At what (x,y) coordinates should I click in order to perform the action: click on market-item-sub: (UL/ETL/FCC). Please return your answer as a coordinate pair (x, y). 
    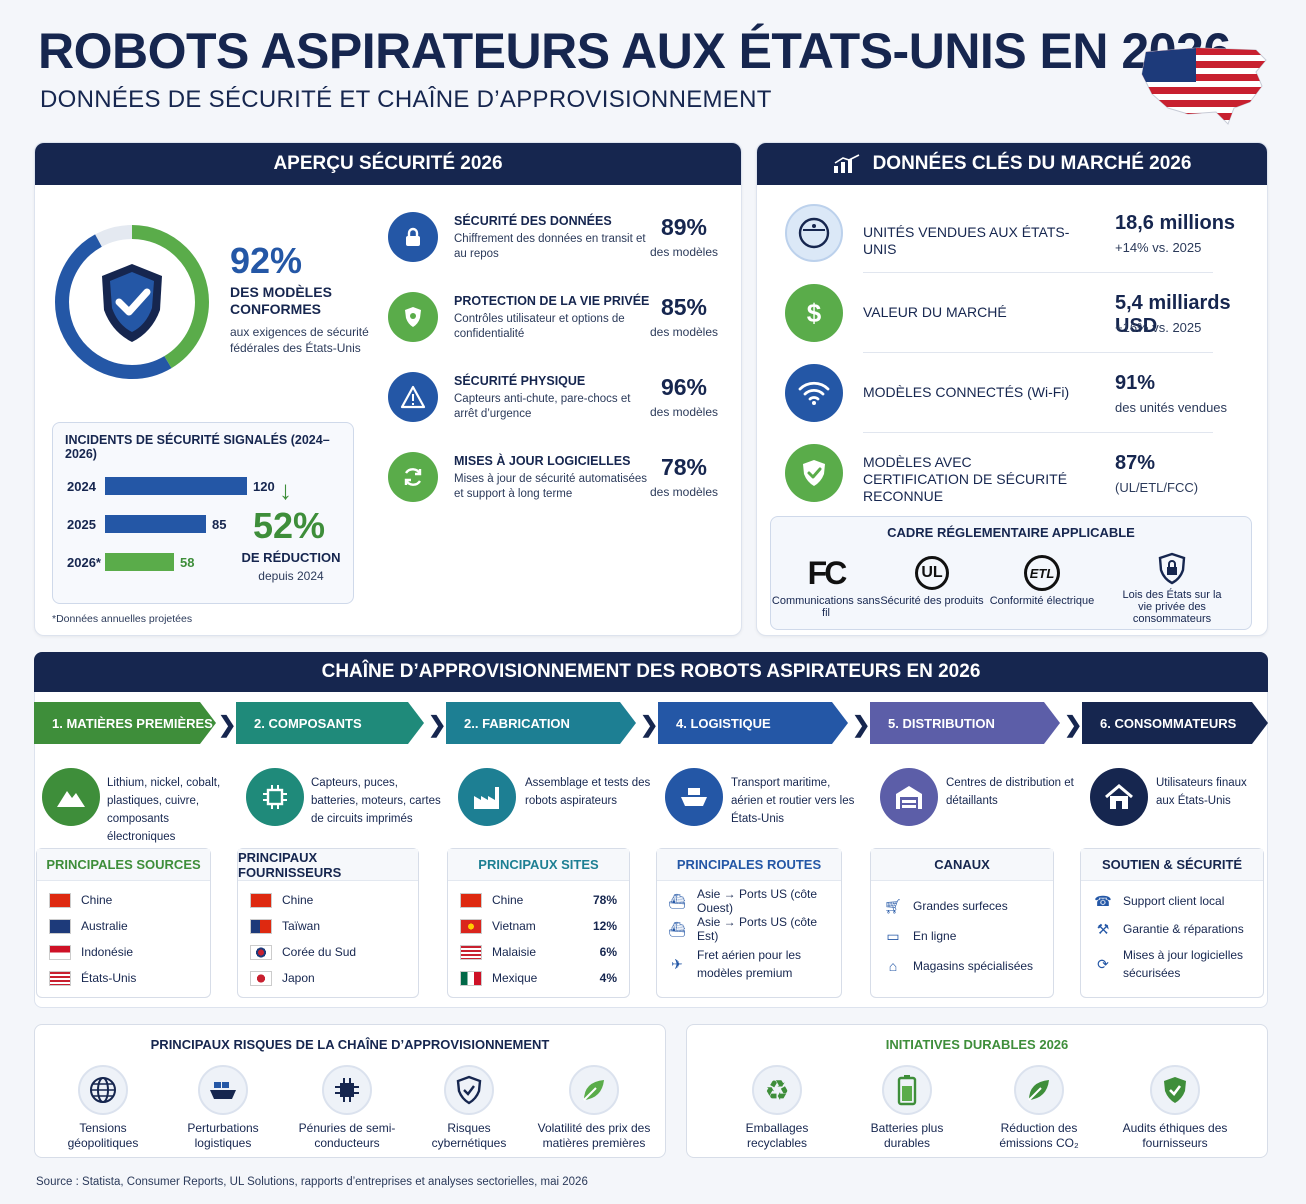
    Looking at the image, I should click on (1157, 487).